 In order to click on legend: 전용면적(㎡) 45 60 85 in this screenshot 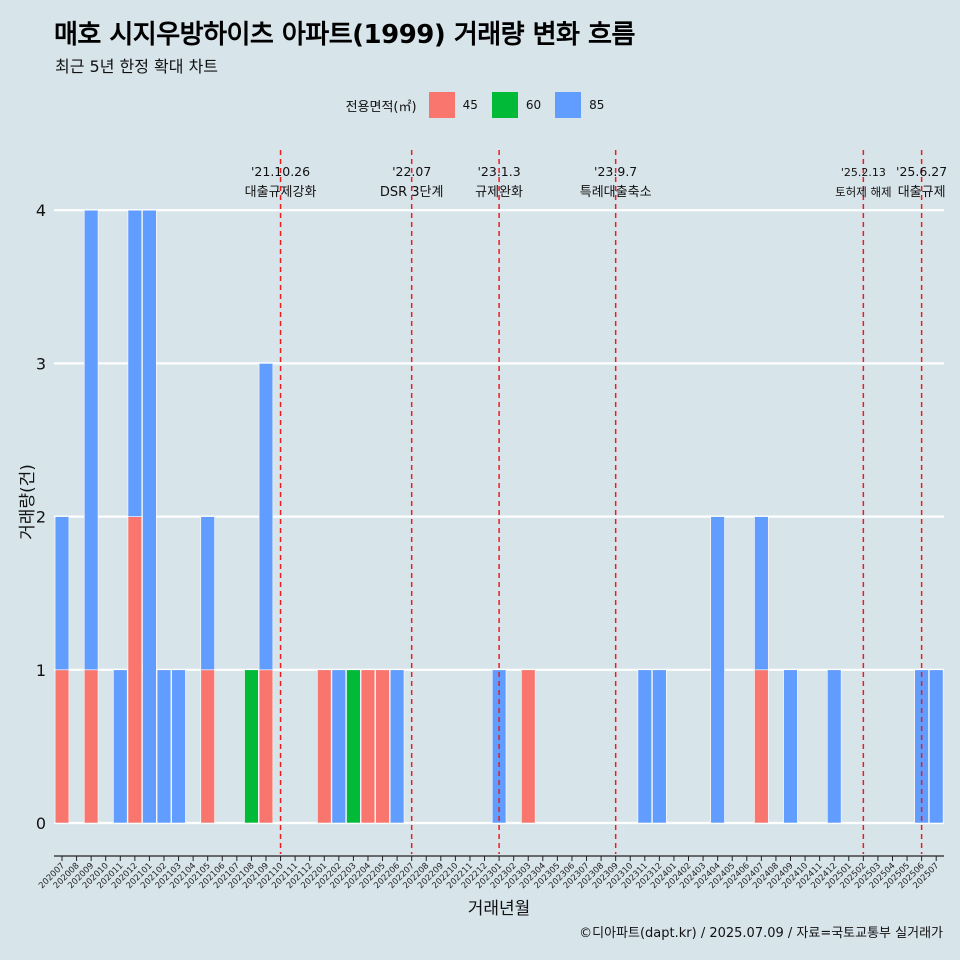, I will do `click(480, 105)`.